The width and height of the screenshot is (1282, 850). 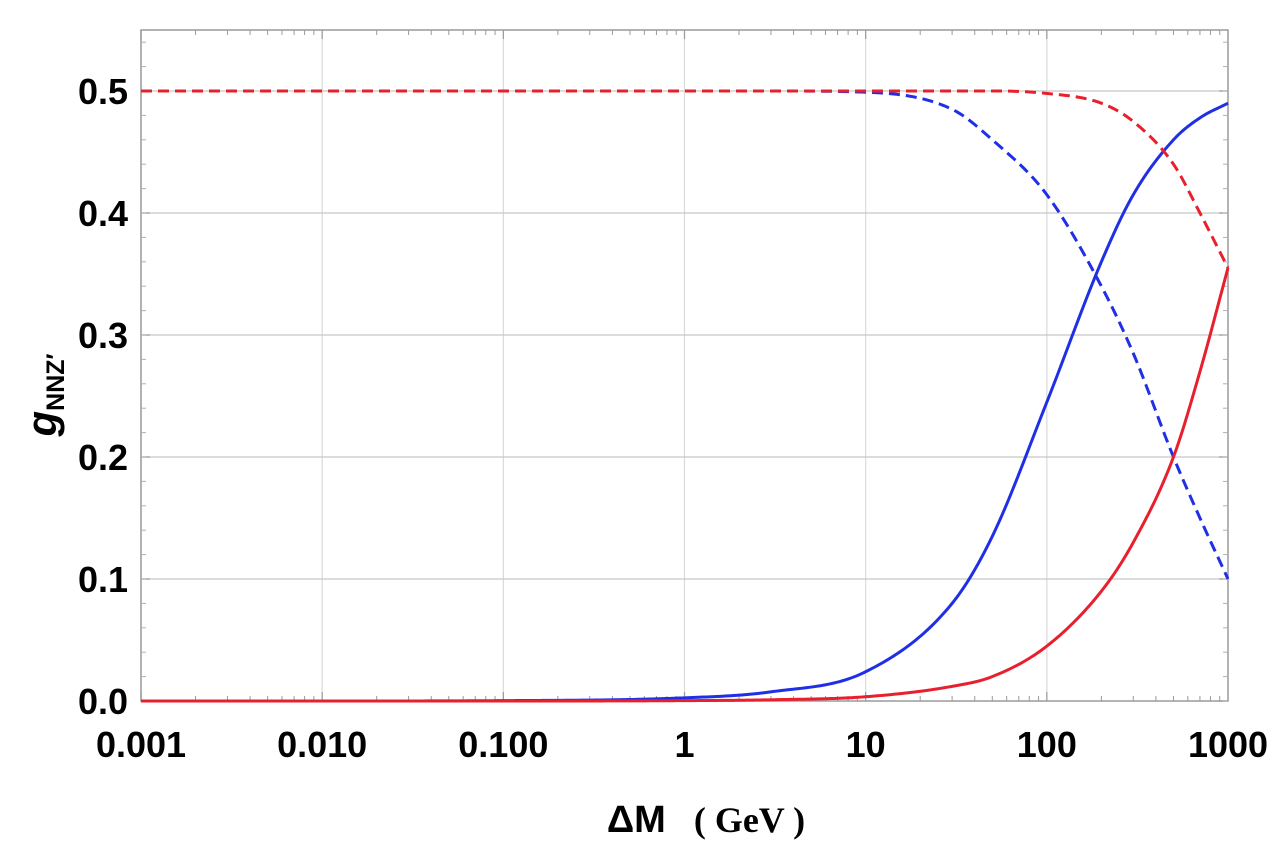 I want to click on y-tick-label: 0.2, so click(x=103, y=457).